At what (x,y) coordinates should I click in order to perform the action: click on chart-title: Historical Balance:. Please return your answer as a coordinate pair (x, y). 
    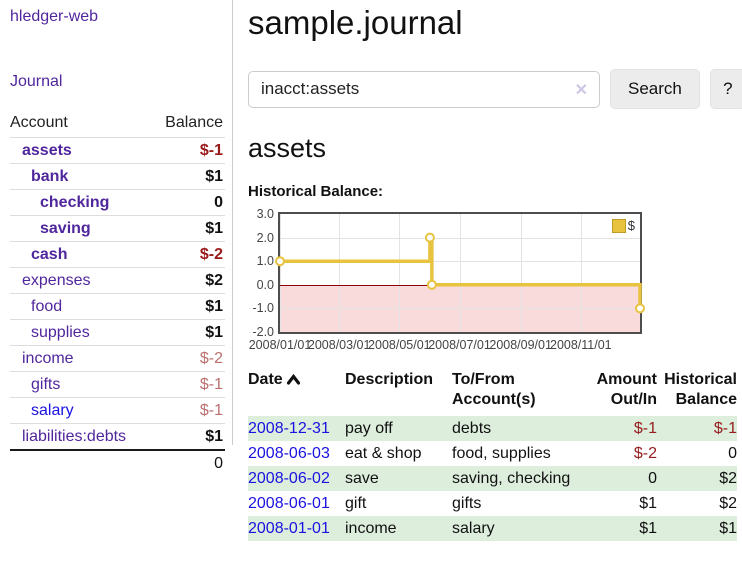
    Looking at the image, I should click on (316, 191).